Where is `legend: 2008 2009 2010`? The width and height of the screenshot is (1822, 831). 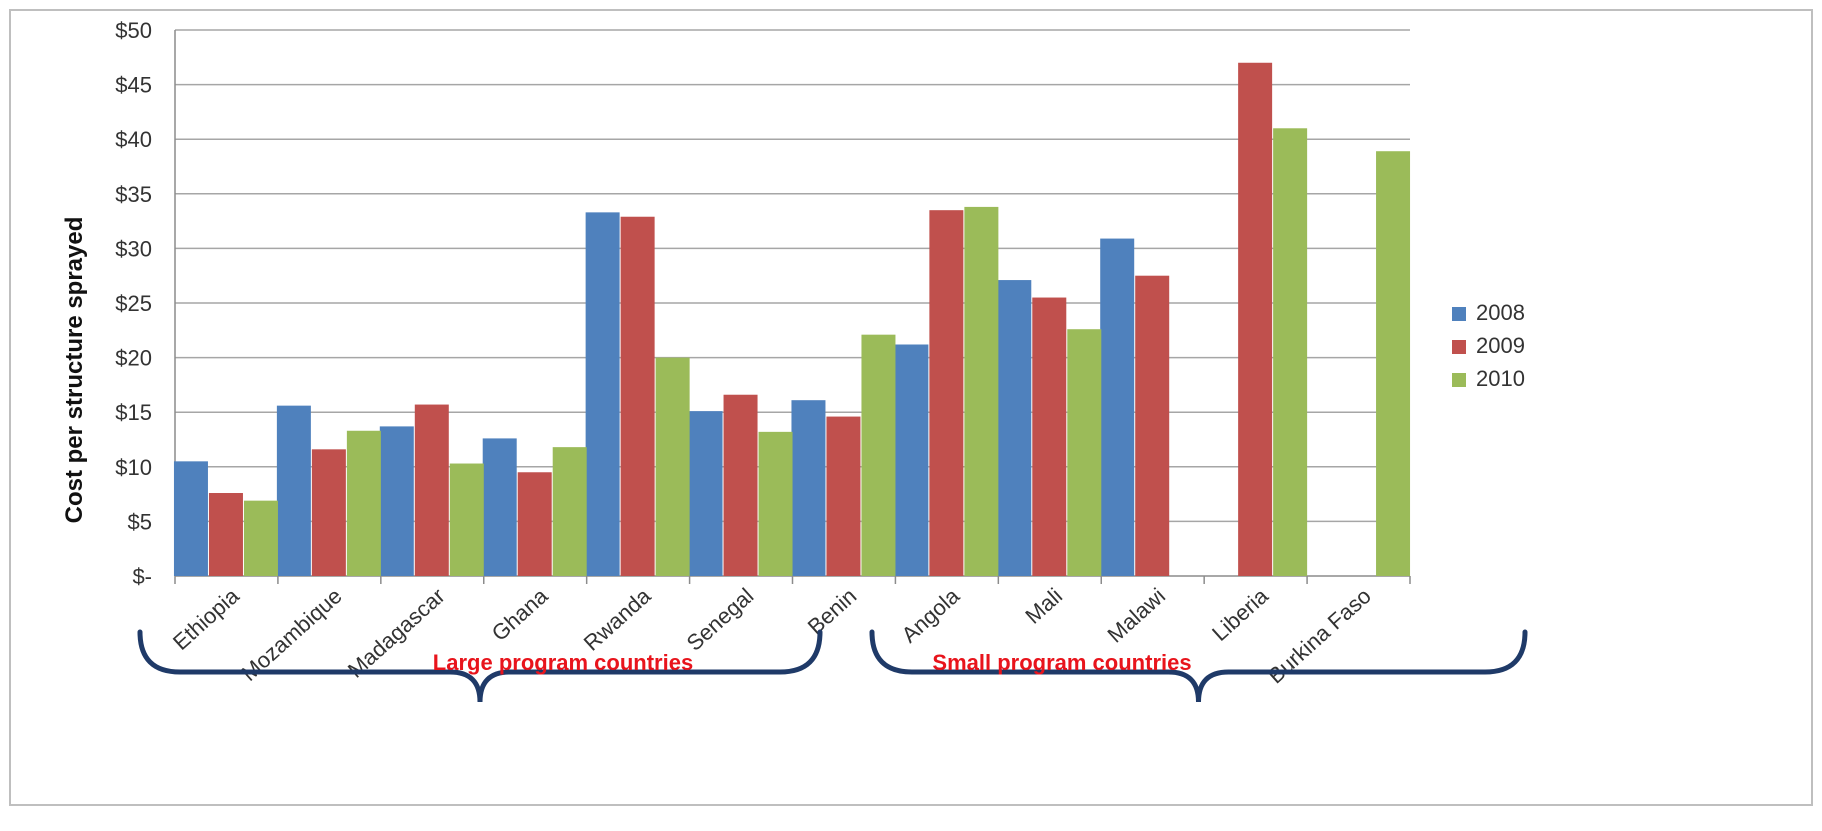 legend: 2008 2009 2010 is located at coordinates (1488, 345).